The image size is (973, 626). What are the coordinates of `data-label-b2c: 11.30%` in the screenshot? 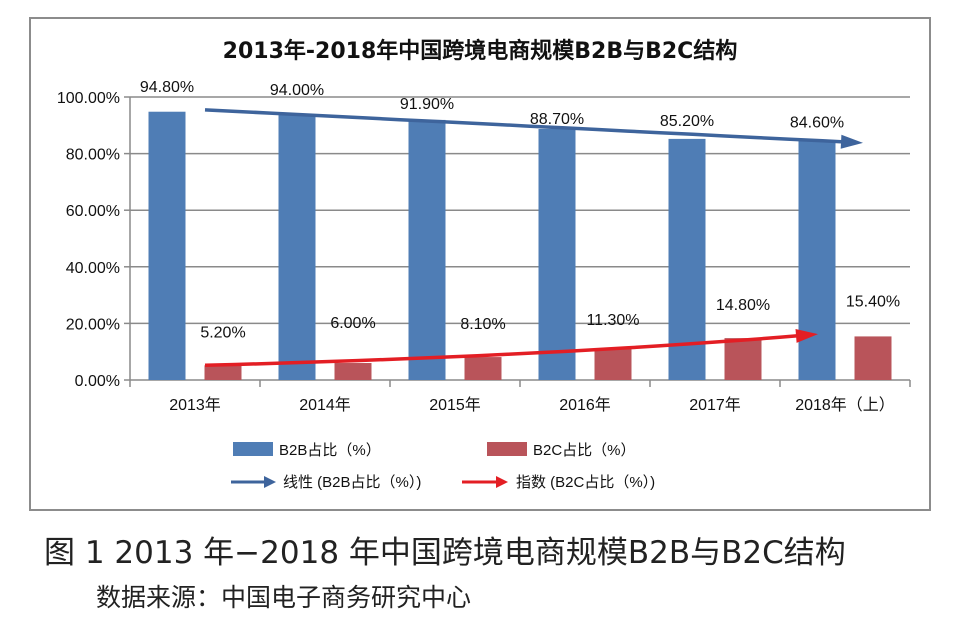 It's located at (612, 320).